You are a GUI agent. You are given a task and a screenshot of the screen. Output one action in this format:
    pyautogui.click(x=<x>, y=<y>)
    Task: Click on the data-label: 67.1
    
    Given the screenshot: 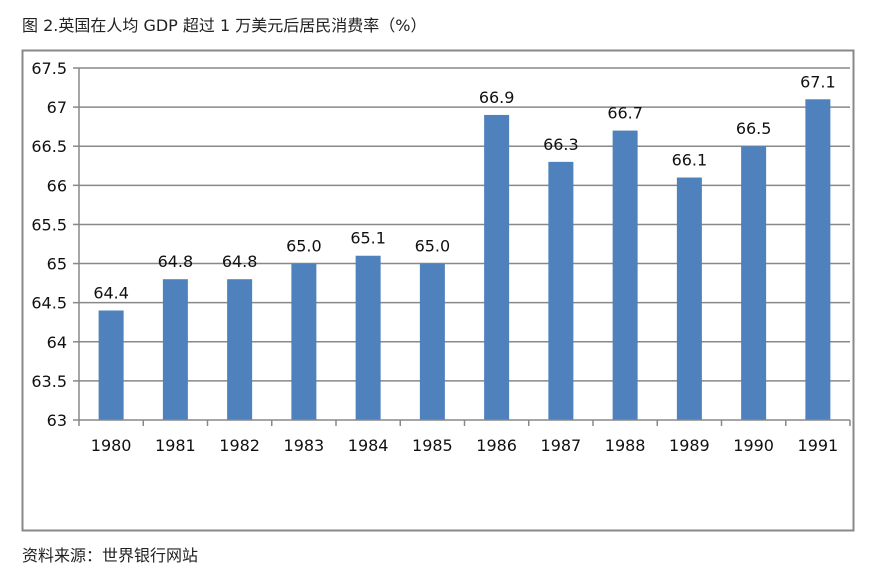 What is the action you would take?
    pyautogui.click(x=818, y=81)
    